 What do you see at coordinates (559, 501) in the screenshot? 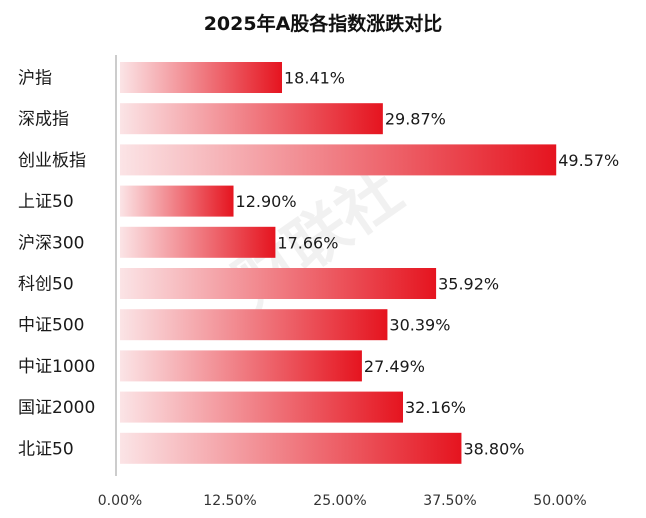
I see `x-tick-label: 50.00%` at bounding box center [559, 501].